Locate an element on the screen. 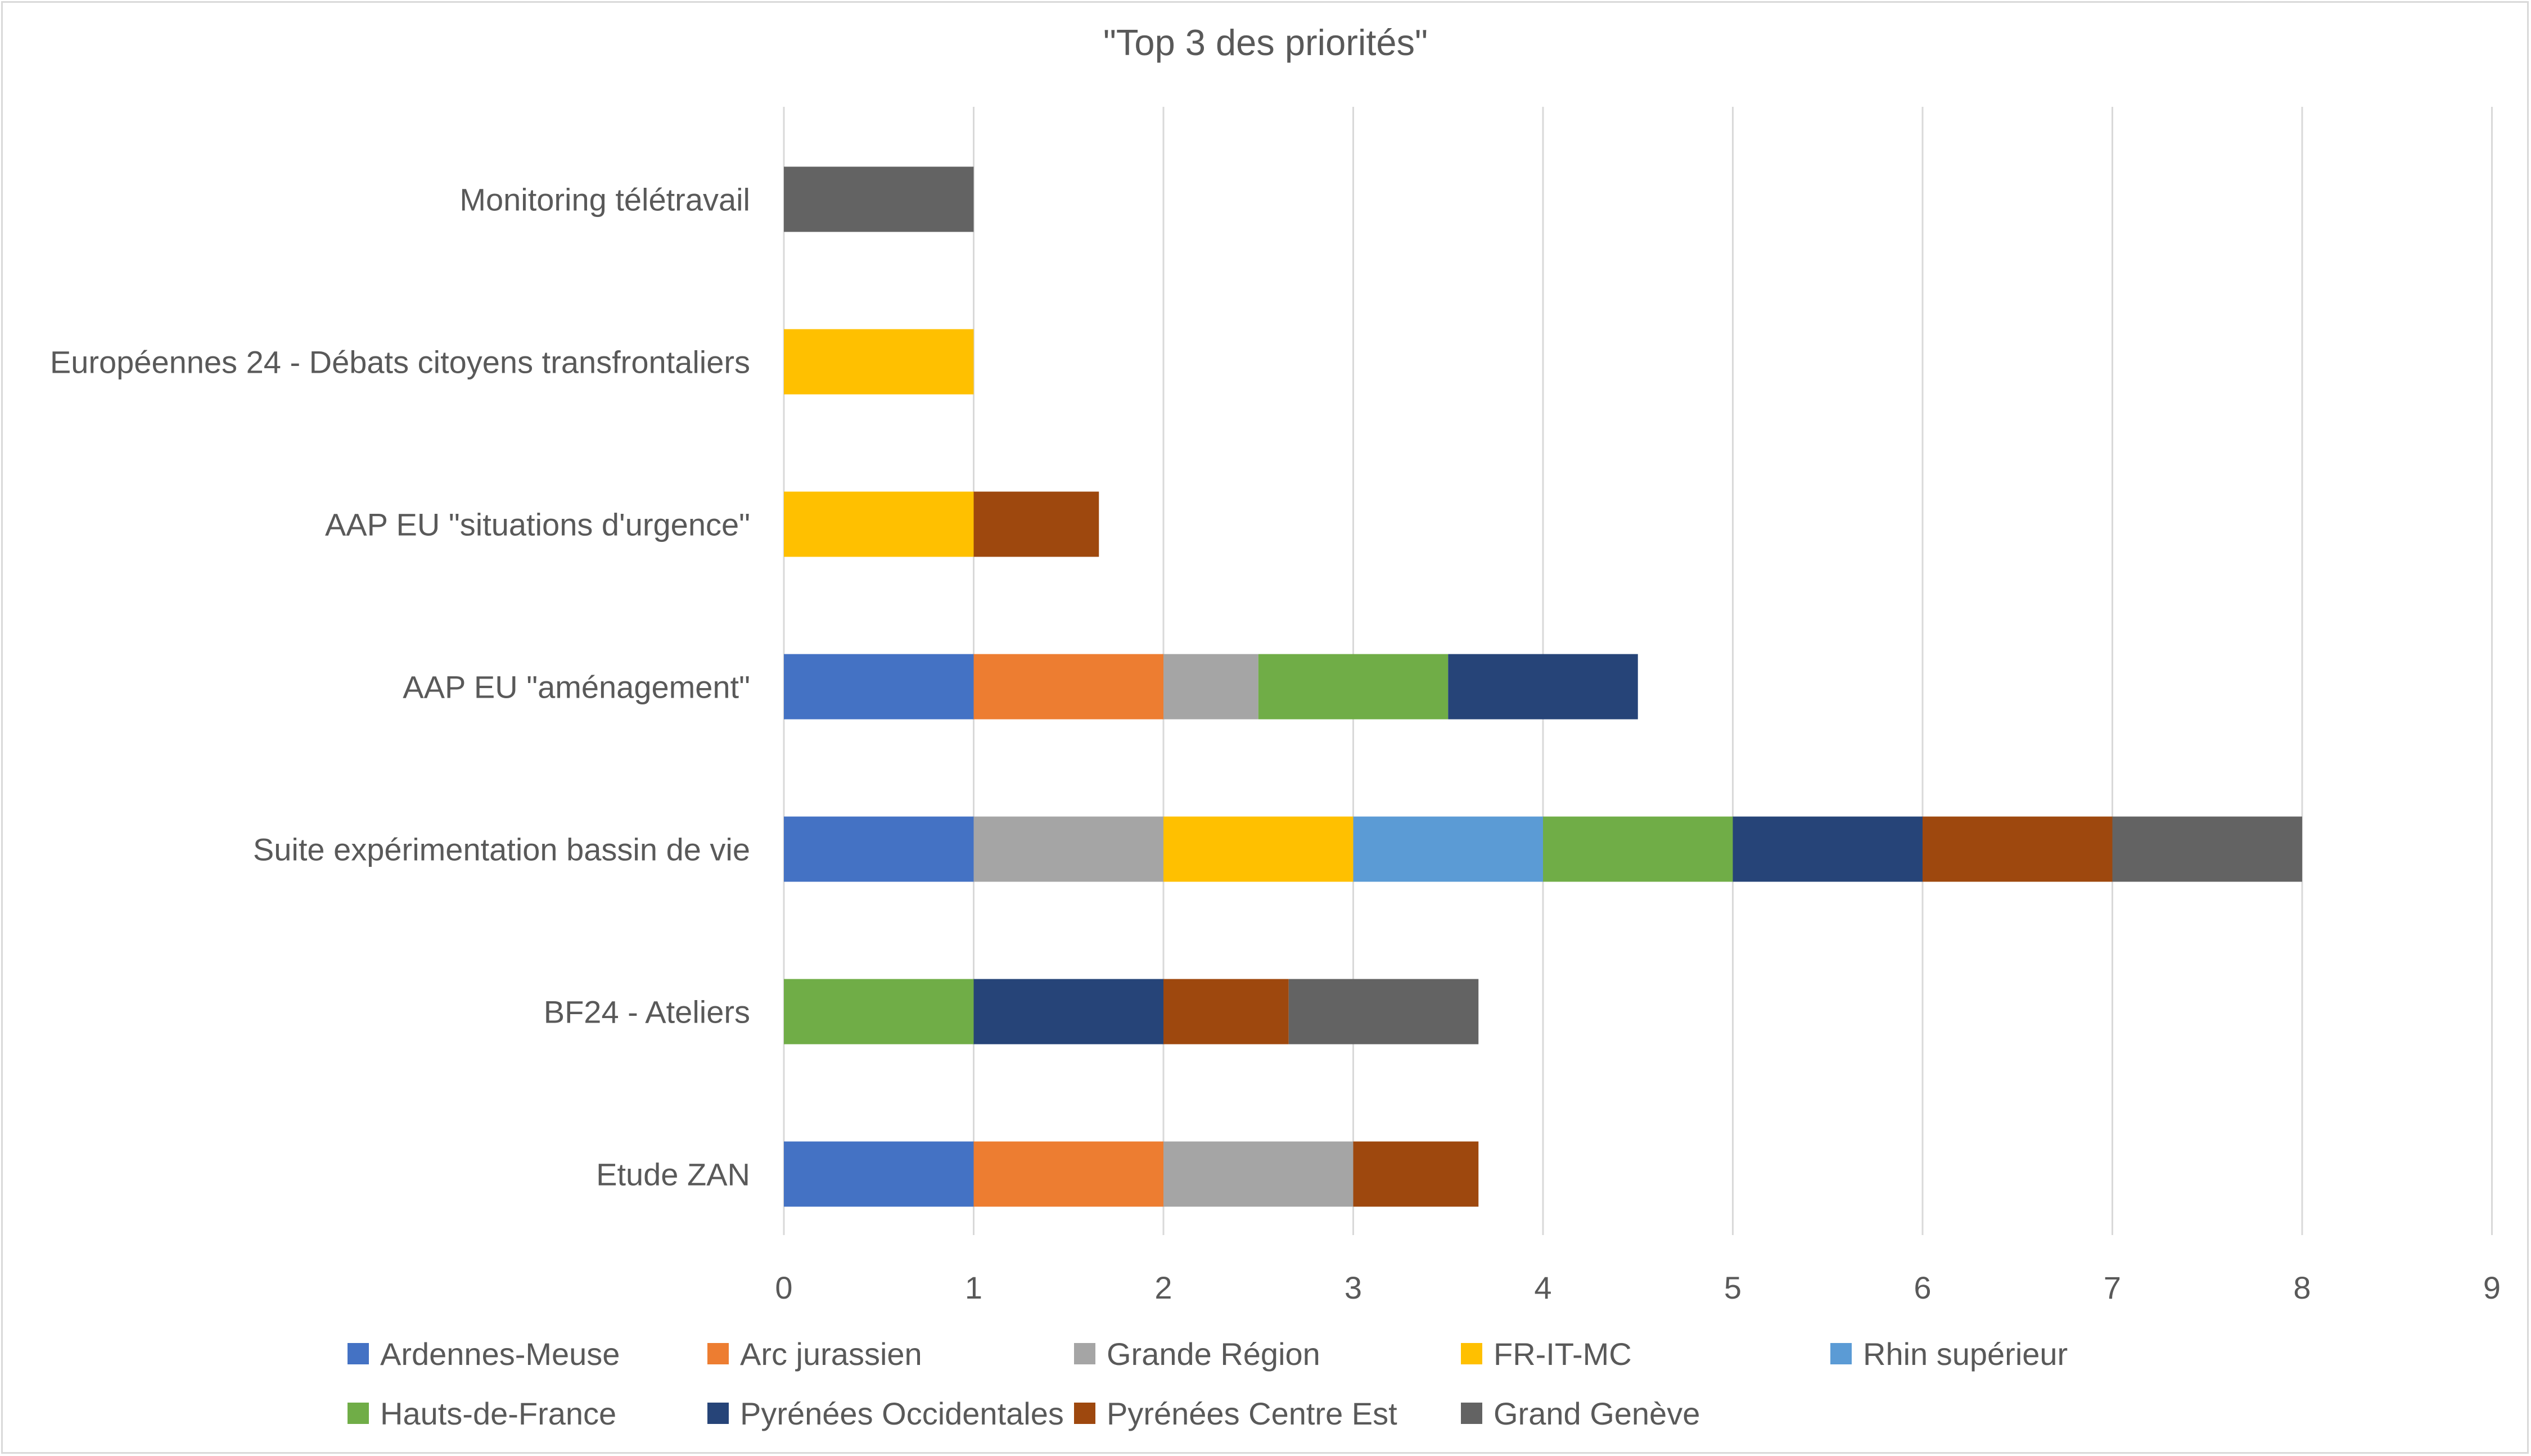 The height and width of the screenshot is (1456, 2531). x-tick-label: 2 is located at coordinates (1163, 1287).